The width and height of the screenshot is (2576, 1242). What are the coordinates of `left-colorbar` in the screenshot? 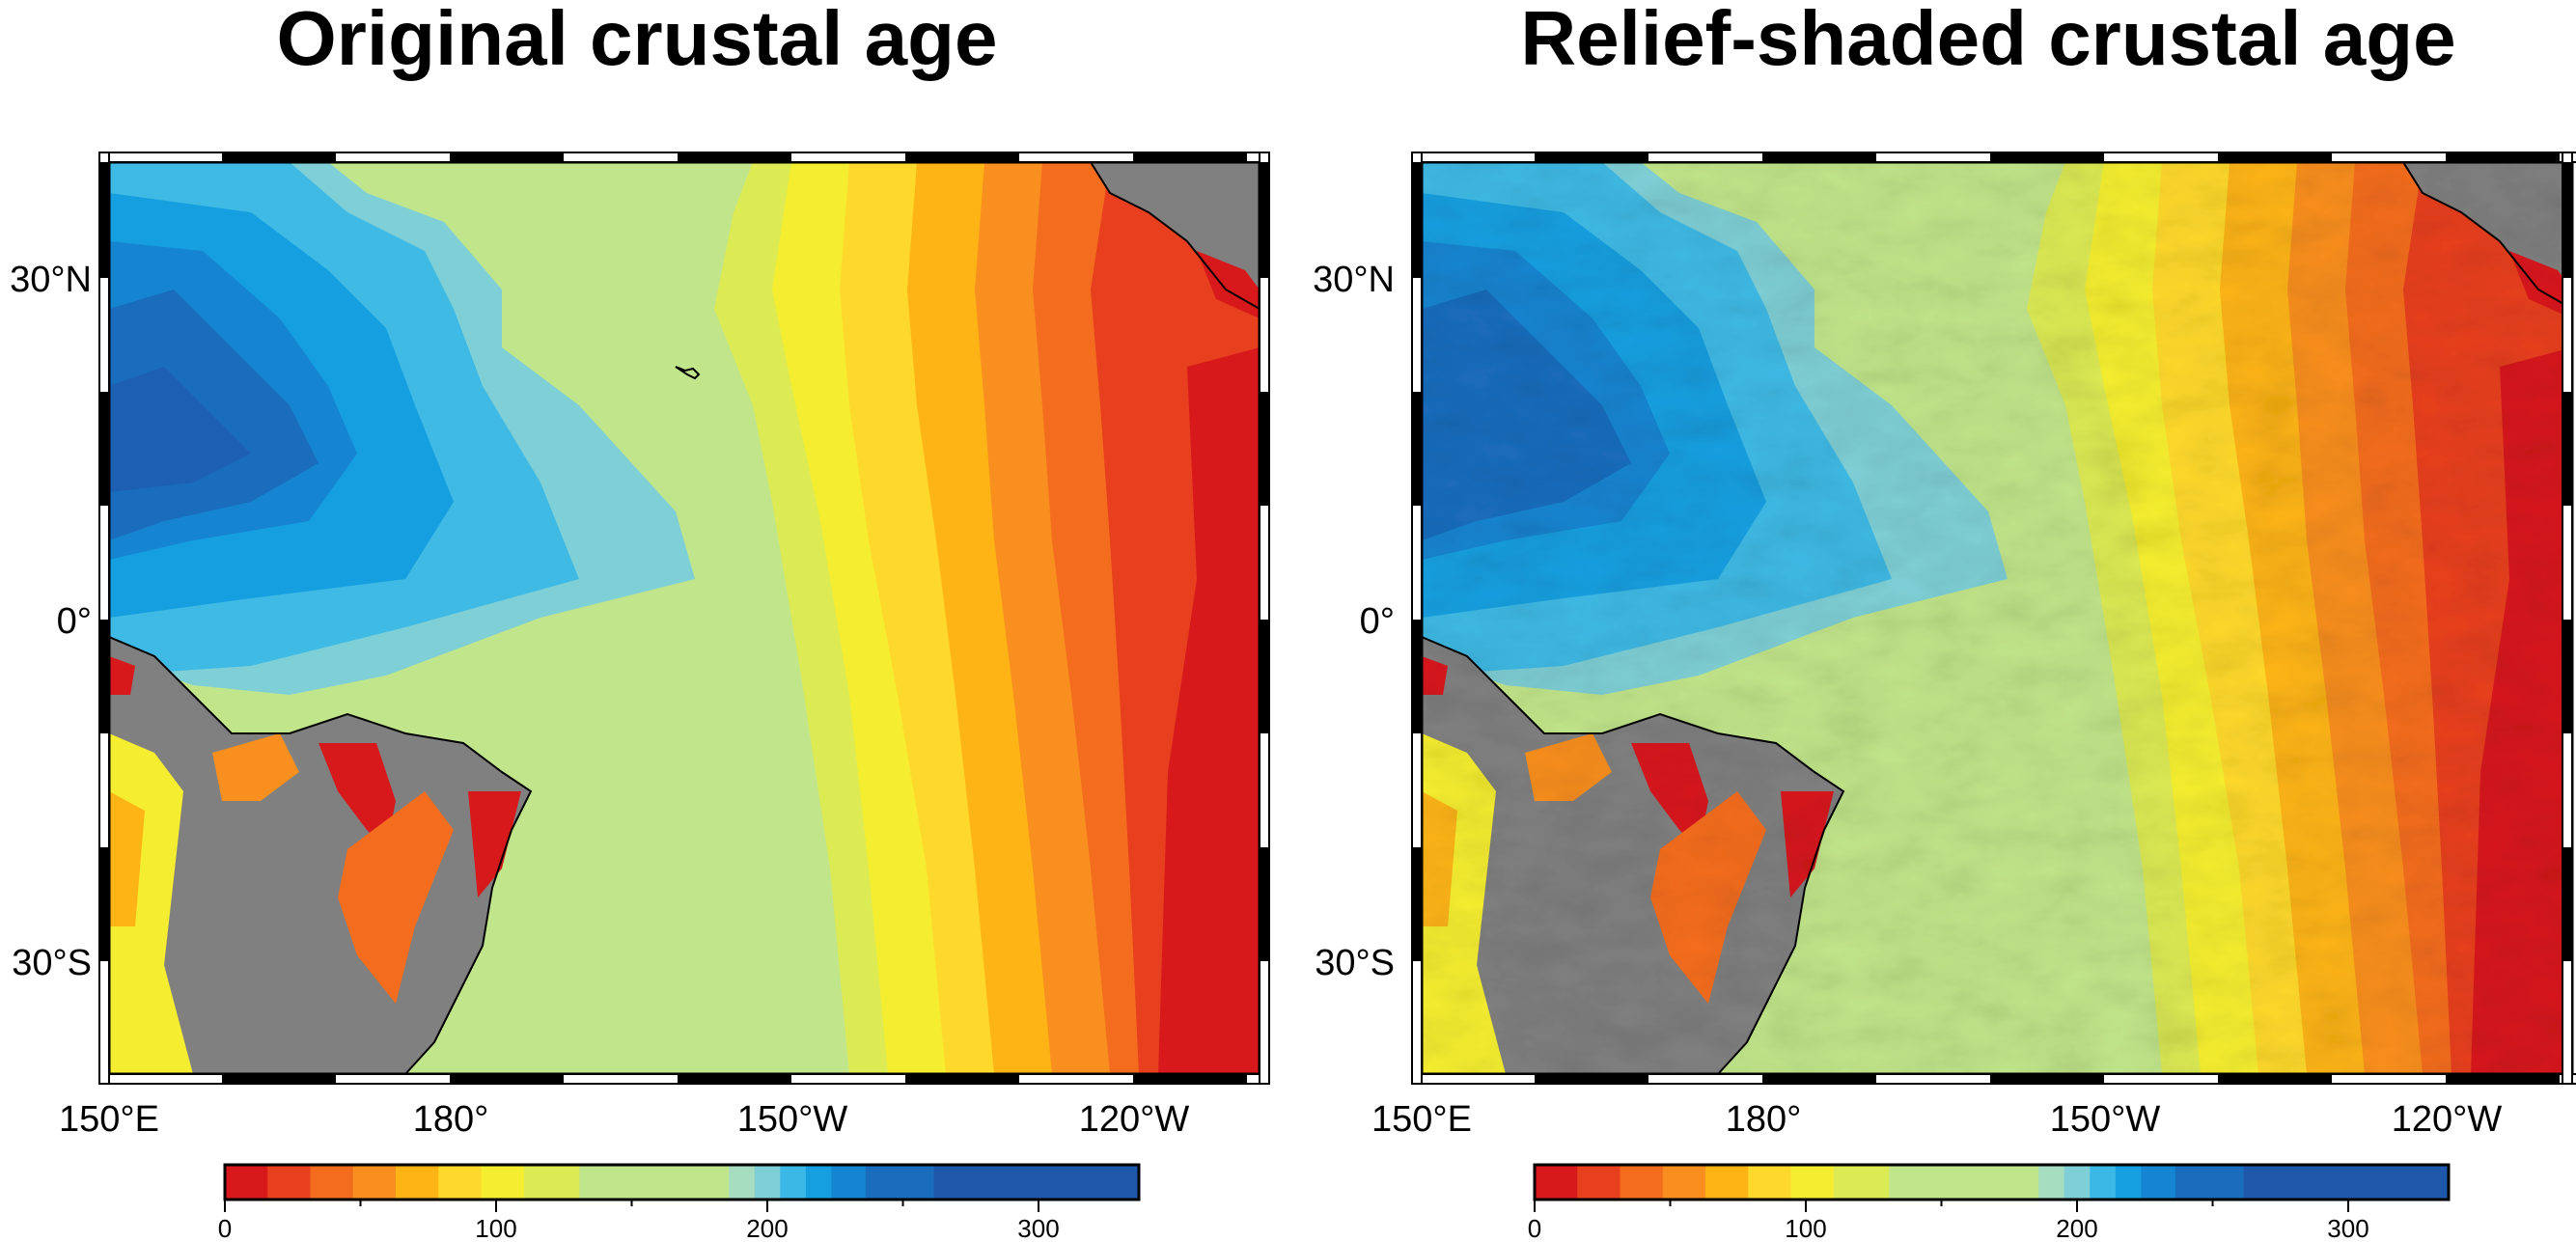 It's located at (682, 1187).